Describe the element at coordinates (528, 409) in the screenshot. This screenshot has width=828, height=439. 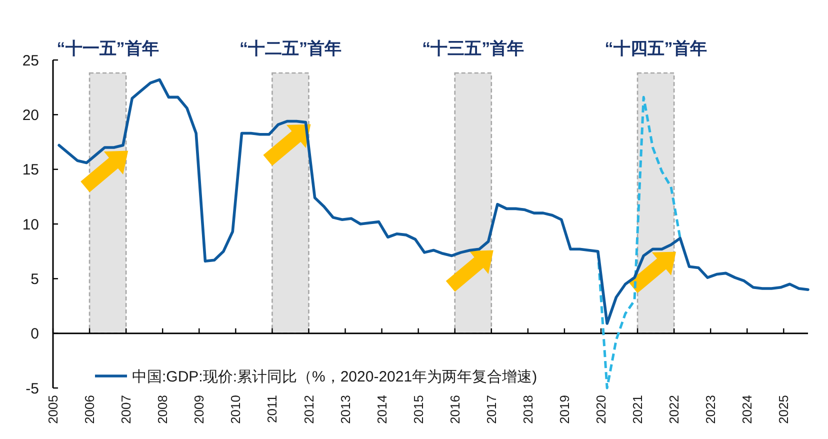
I see `x-tick-label: 2018` at that location.